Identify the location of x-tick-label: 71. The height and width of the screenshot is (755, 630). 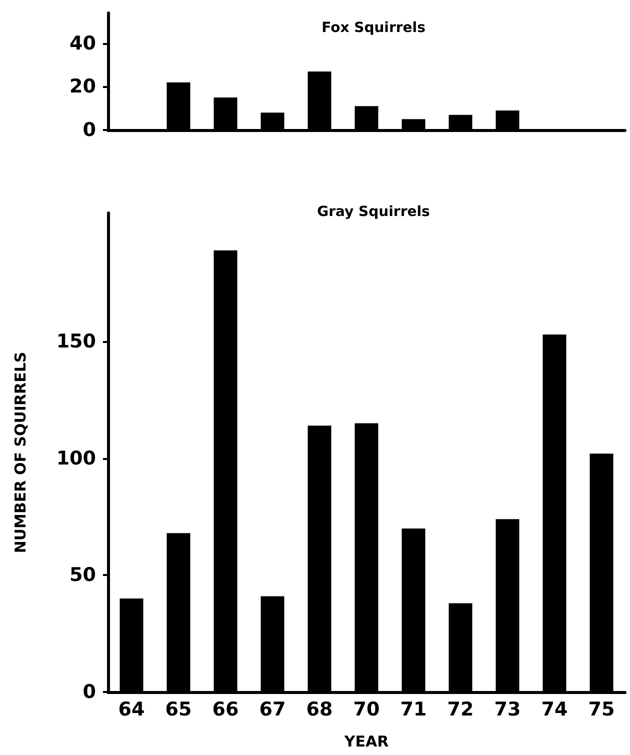
(413, 709).